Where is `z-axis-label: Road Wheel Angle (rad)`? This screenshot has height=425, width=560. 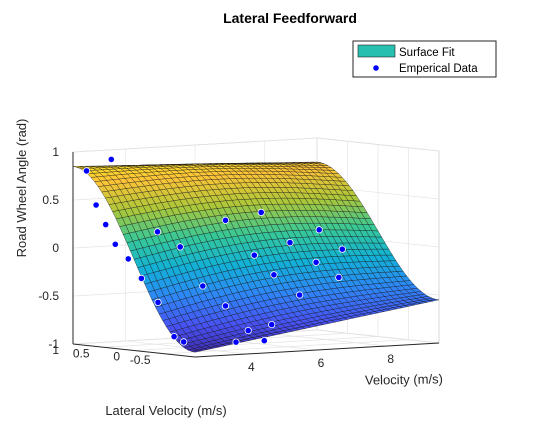 z-axis-label: Road Wheel Angle (rad) is located at coordinates (21, 188).